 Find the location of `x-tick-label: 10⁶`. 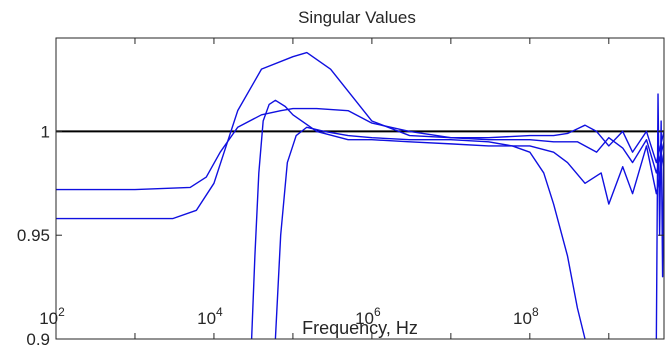

x-tick-label: 10⁶ is located at coordinates (368, 316).